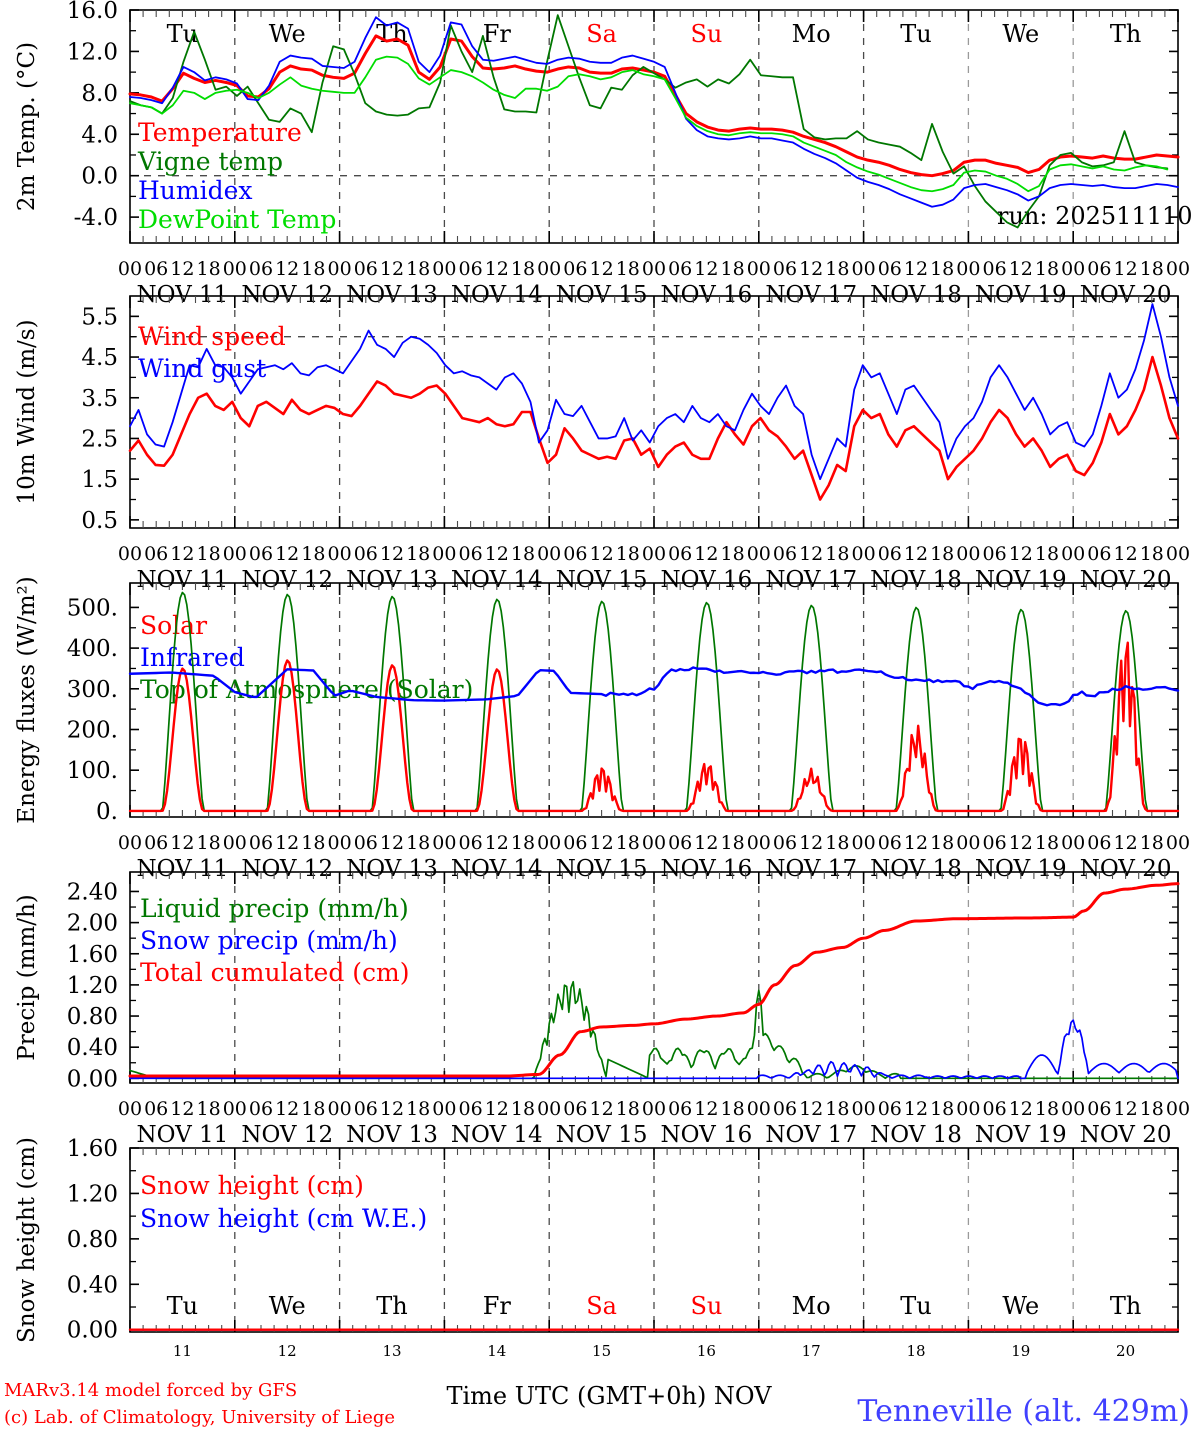 The width and height of the screenshot is (1194, 1440). Describe the element at coordinates (706, 1306) in the screenshot. I see `dow-label-bottom: Su` at that location.